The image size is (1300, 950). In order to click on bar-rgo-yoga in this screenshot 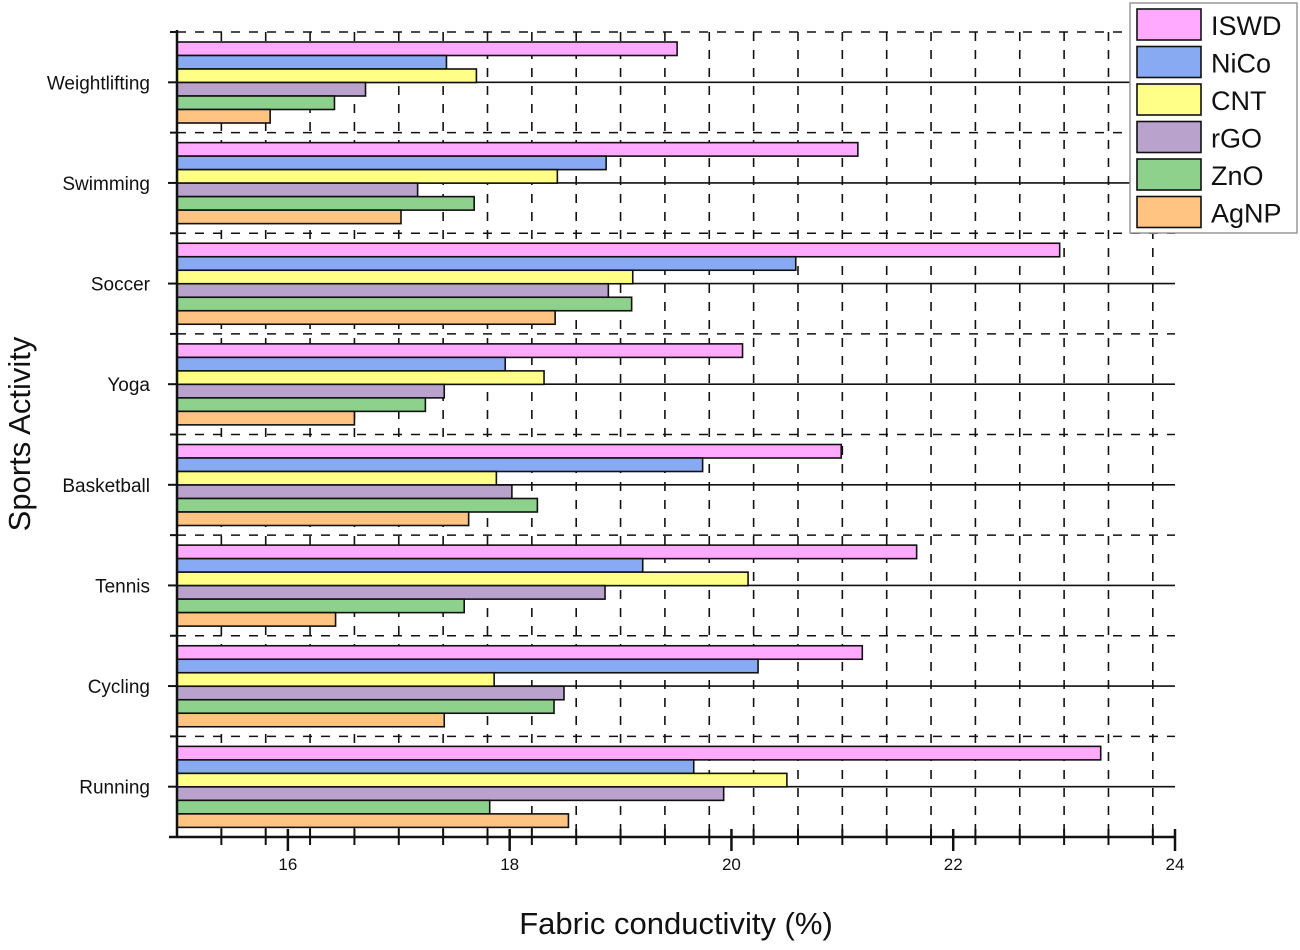, I will do `click(311, 391)`.